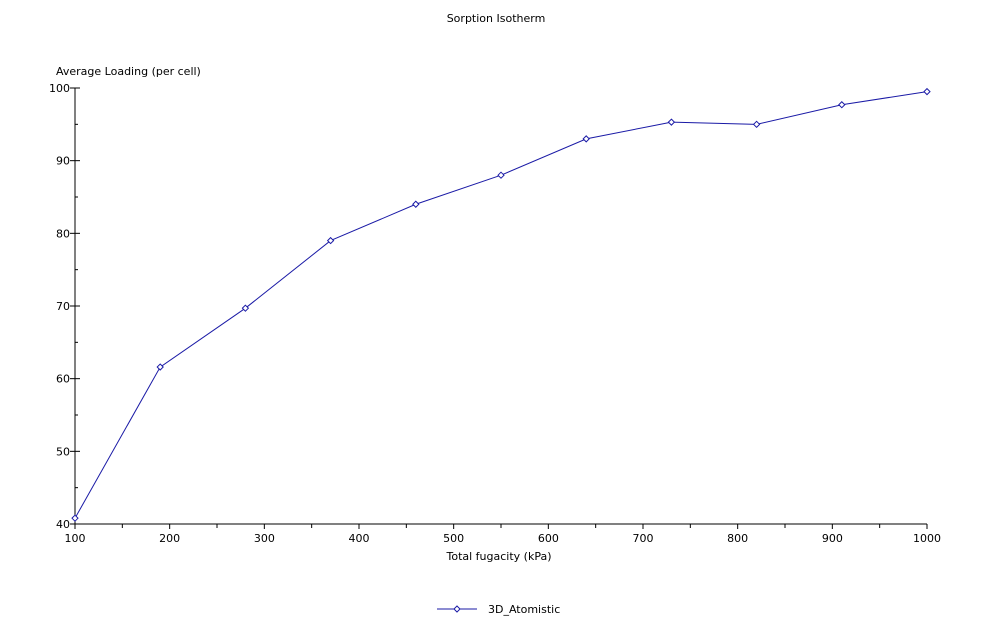 This screenshot has height=627, width=992. I want to click on x-tick-label: 900, so click(832, 538).